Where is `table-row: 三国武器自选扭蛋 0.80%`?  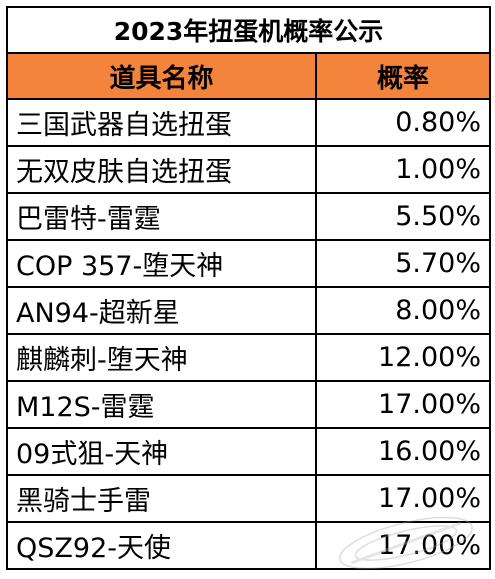
table-row: 三国武器自选扭蛋 0.80% is located at coordinates (248, 122).